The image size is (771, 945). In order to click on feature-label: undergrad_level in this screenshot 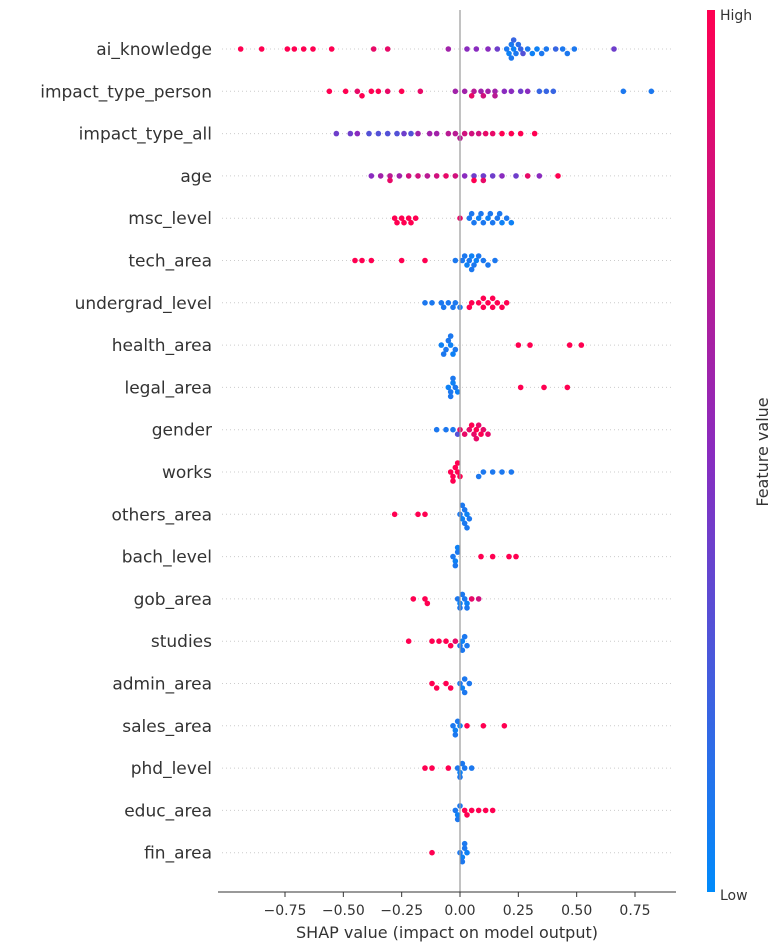, I will do `click(143, 304)`.